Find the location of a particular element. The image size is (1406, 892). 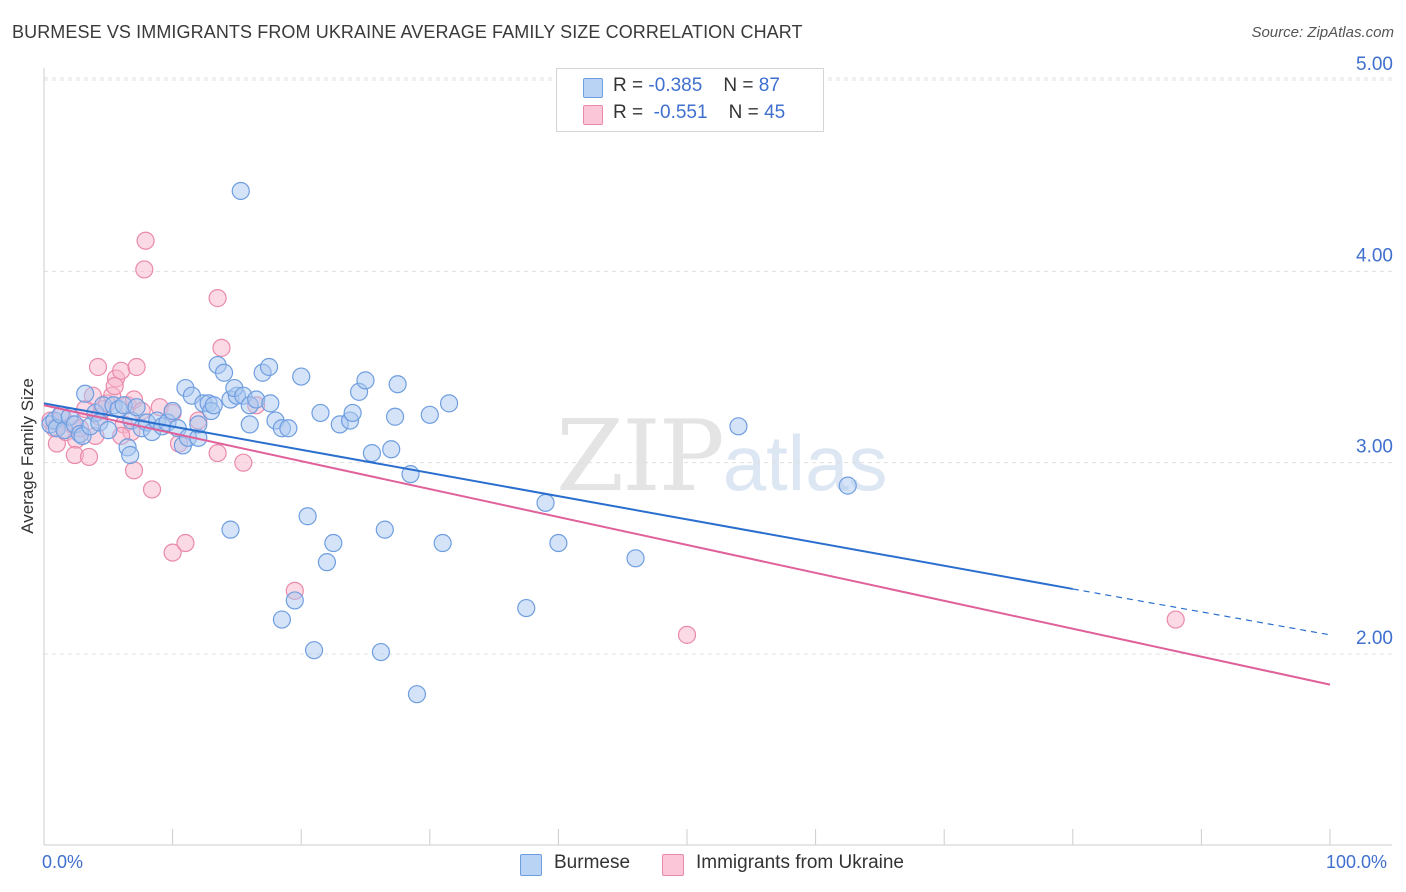

burmese-trend-extension is located at coordinates (1201, 612).